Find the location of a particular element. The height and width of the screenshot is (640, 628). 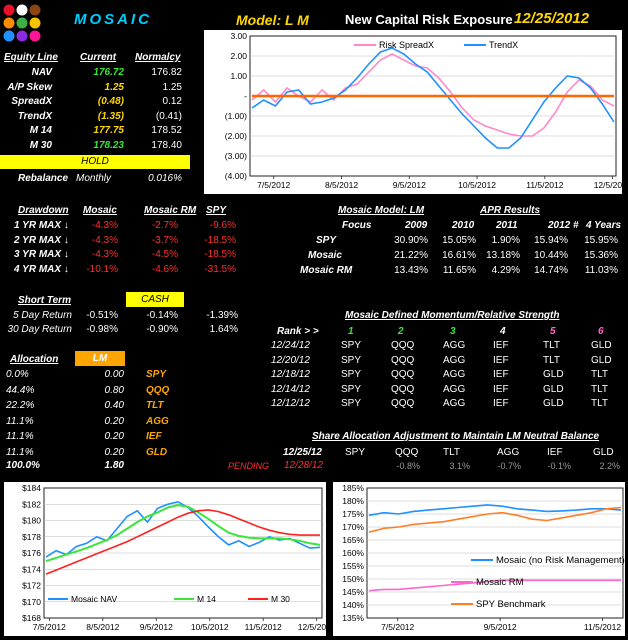

logo-text: MOSAIC is located at coordinates (113, 19).